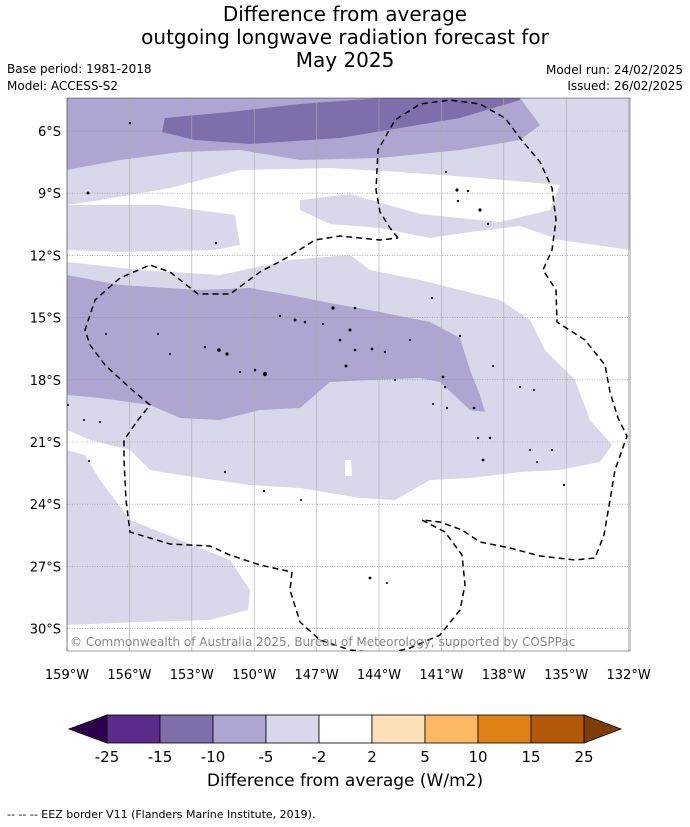 The image size is (690, 827). Describe the element at coordinates (625, 86) in the screenshot. I see `issued-date: Issued: 26/02/2025` at that location.